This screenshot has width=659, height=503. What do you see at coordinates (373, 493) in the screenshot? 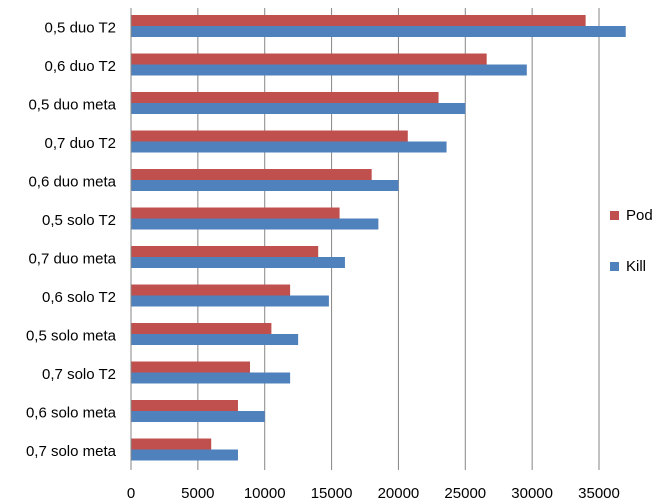
I see `x-tick-labels: 0 5000 10000 15000 20000 25000 30000 35000` at bounding box center [373, 493].